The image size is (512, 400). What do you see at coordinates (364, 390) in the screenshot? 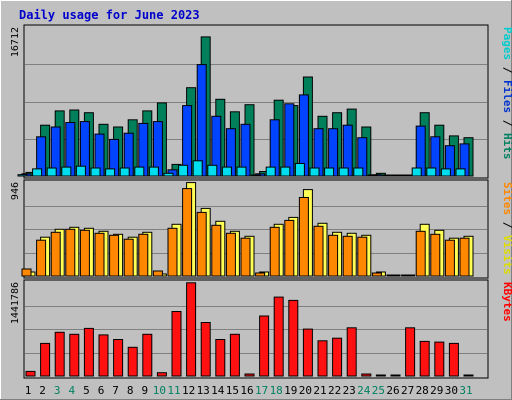
I see `day-label-24: 24` at bounding box center [364, 390].